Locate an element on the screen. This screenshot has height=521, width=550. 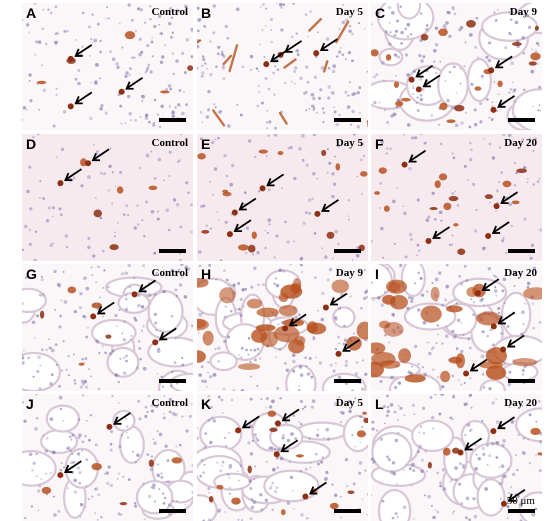
panel-i: I Day 20 is located at coordinates (456, 327).